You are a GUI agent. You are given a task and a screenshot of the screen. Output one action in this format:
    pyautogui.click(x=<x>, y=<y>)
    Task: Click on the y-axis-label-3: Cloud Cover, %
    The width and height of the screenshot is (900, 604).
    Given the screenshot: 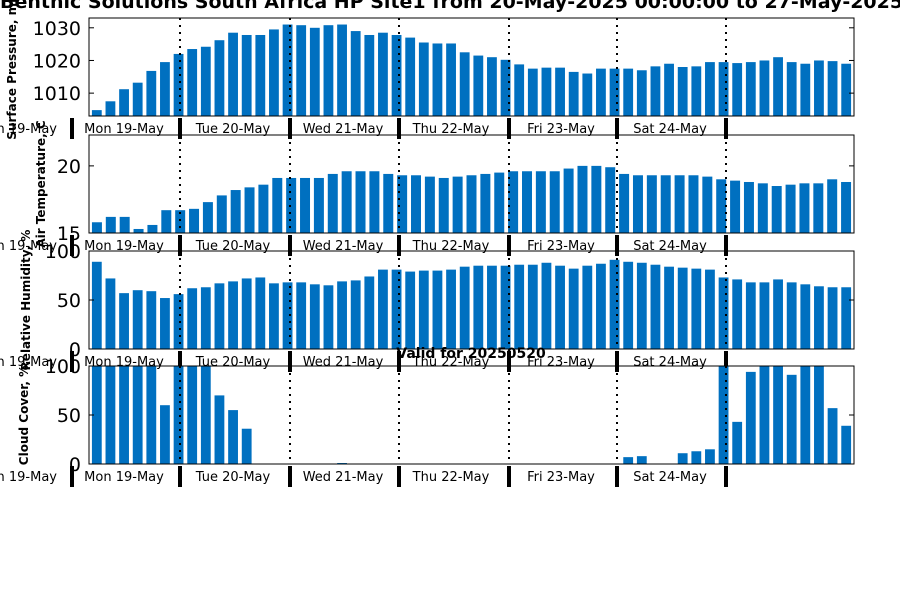 What is the action you would take?
    pyautogui.click(x=24, y=415)
    